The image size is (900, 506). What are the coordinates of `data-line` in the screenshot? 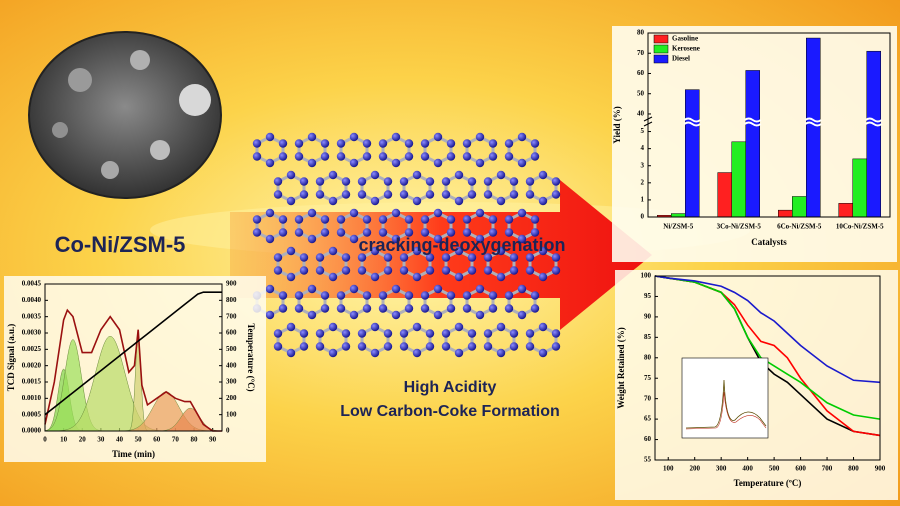 It's located at (767, 329).